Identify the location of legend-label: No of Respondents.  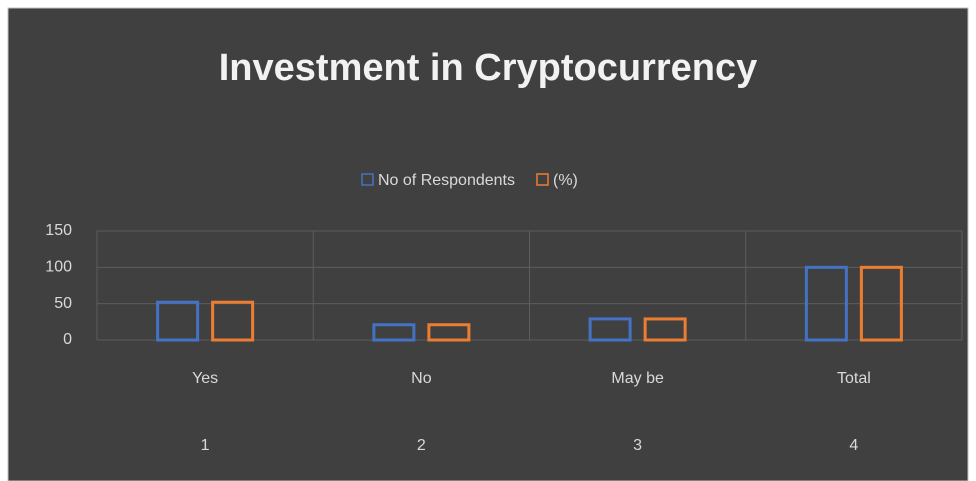
(446, 180).